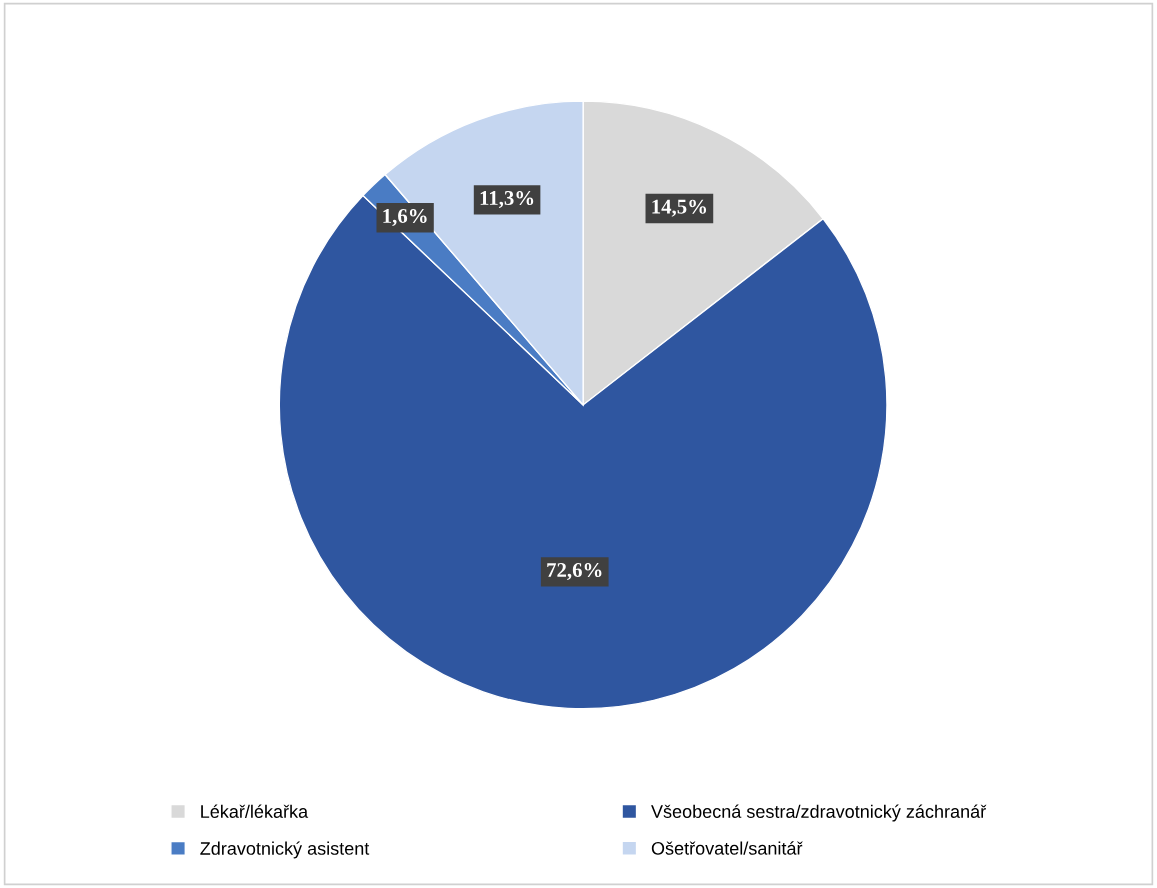  I want to click on data-label: 1,6%, so click(405, 217).